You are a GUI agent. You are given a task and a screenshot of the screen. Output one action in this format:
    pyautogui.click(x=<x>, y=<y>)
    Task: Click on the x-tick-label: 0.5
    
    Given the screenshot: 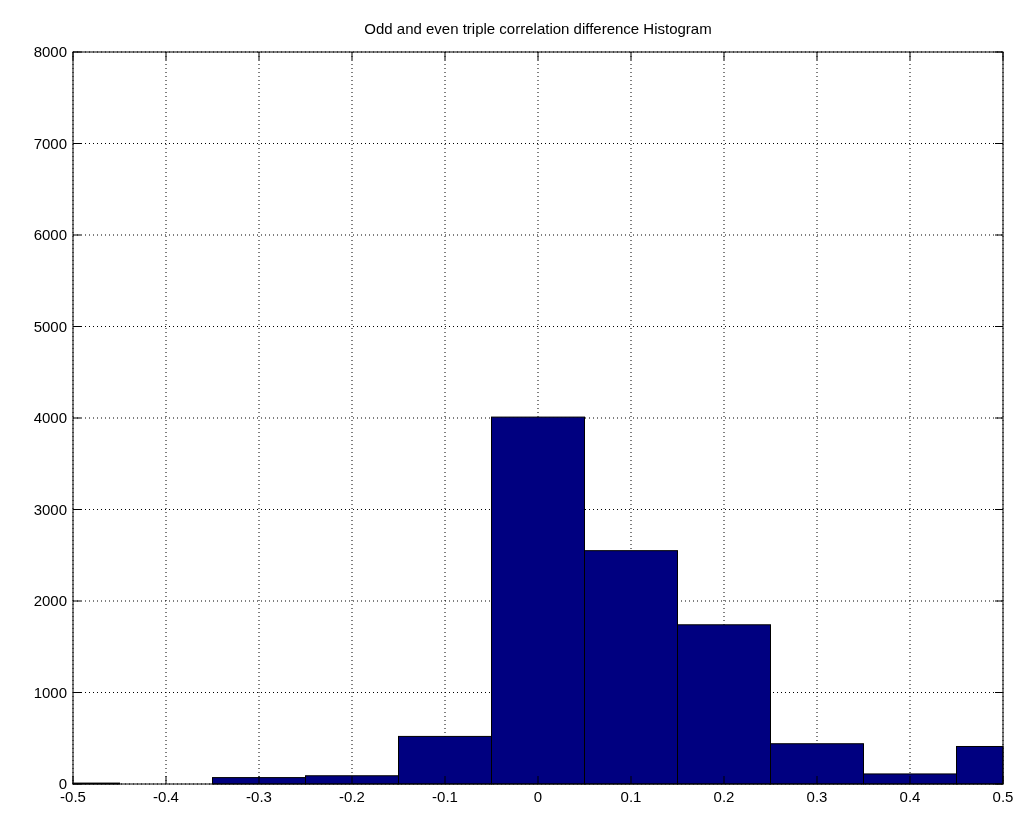 What is the action you would take?
    pyautogui.click(x=1003, y=796)
    